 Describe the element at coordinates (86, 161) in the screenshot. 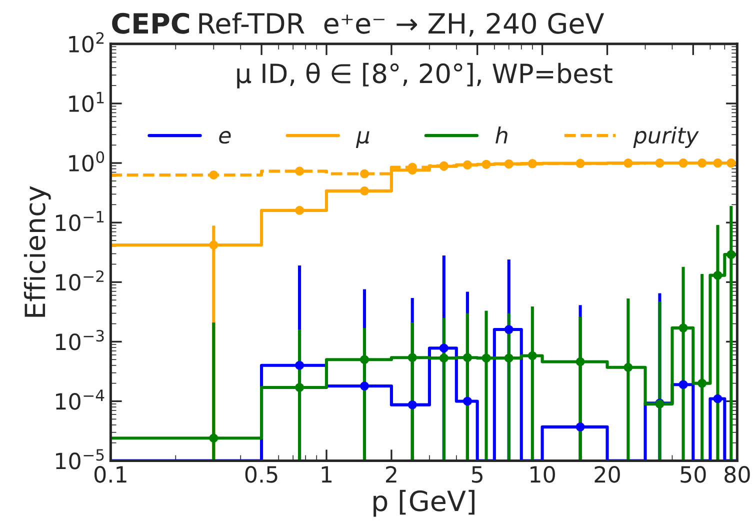

I see `y-tick-label: 10$^{0}$` at that location.